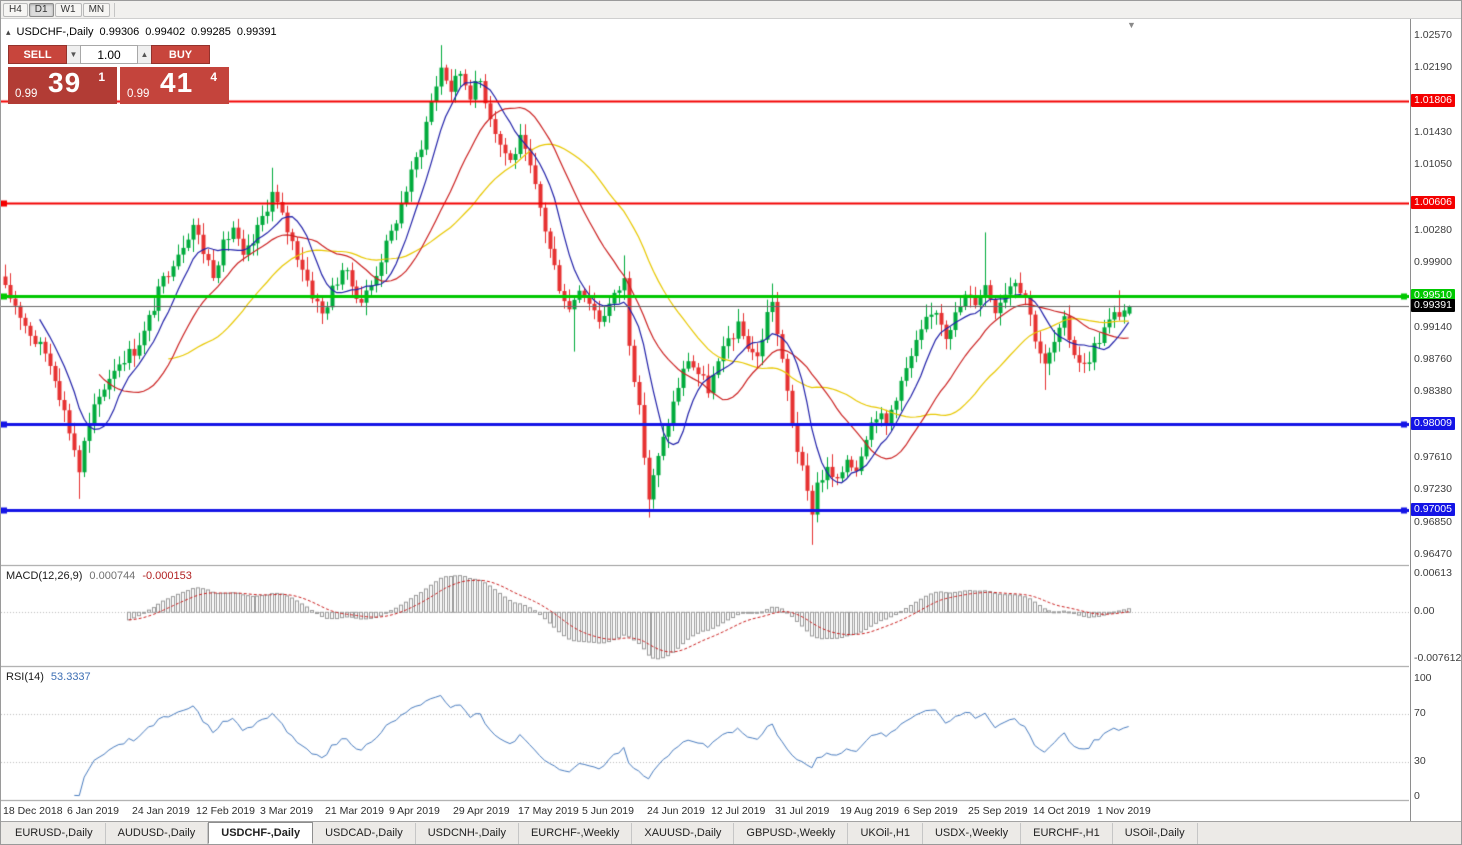  Describe the element at coordinates (1433, 100) in the screenshot. I see `hline-price-label: 1.01806` at that location.